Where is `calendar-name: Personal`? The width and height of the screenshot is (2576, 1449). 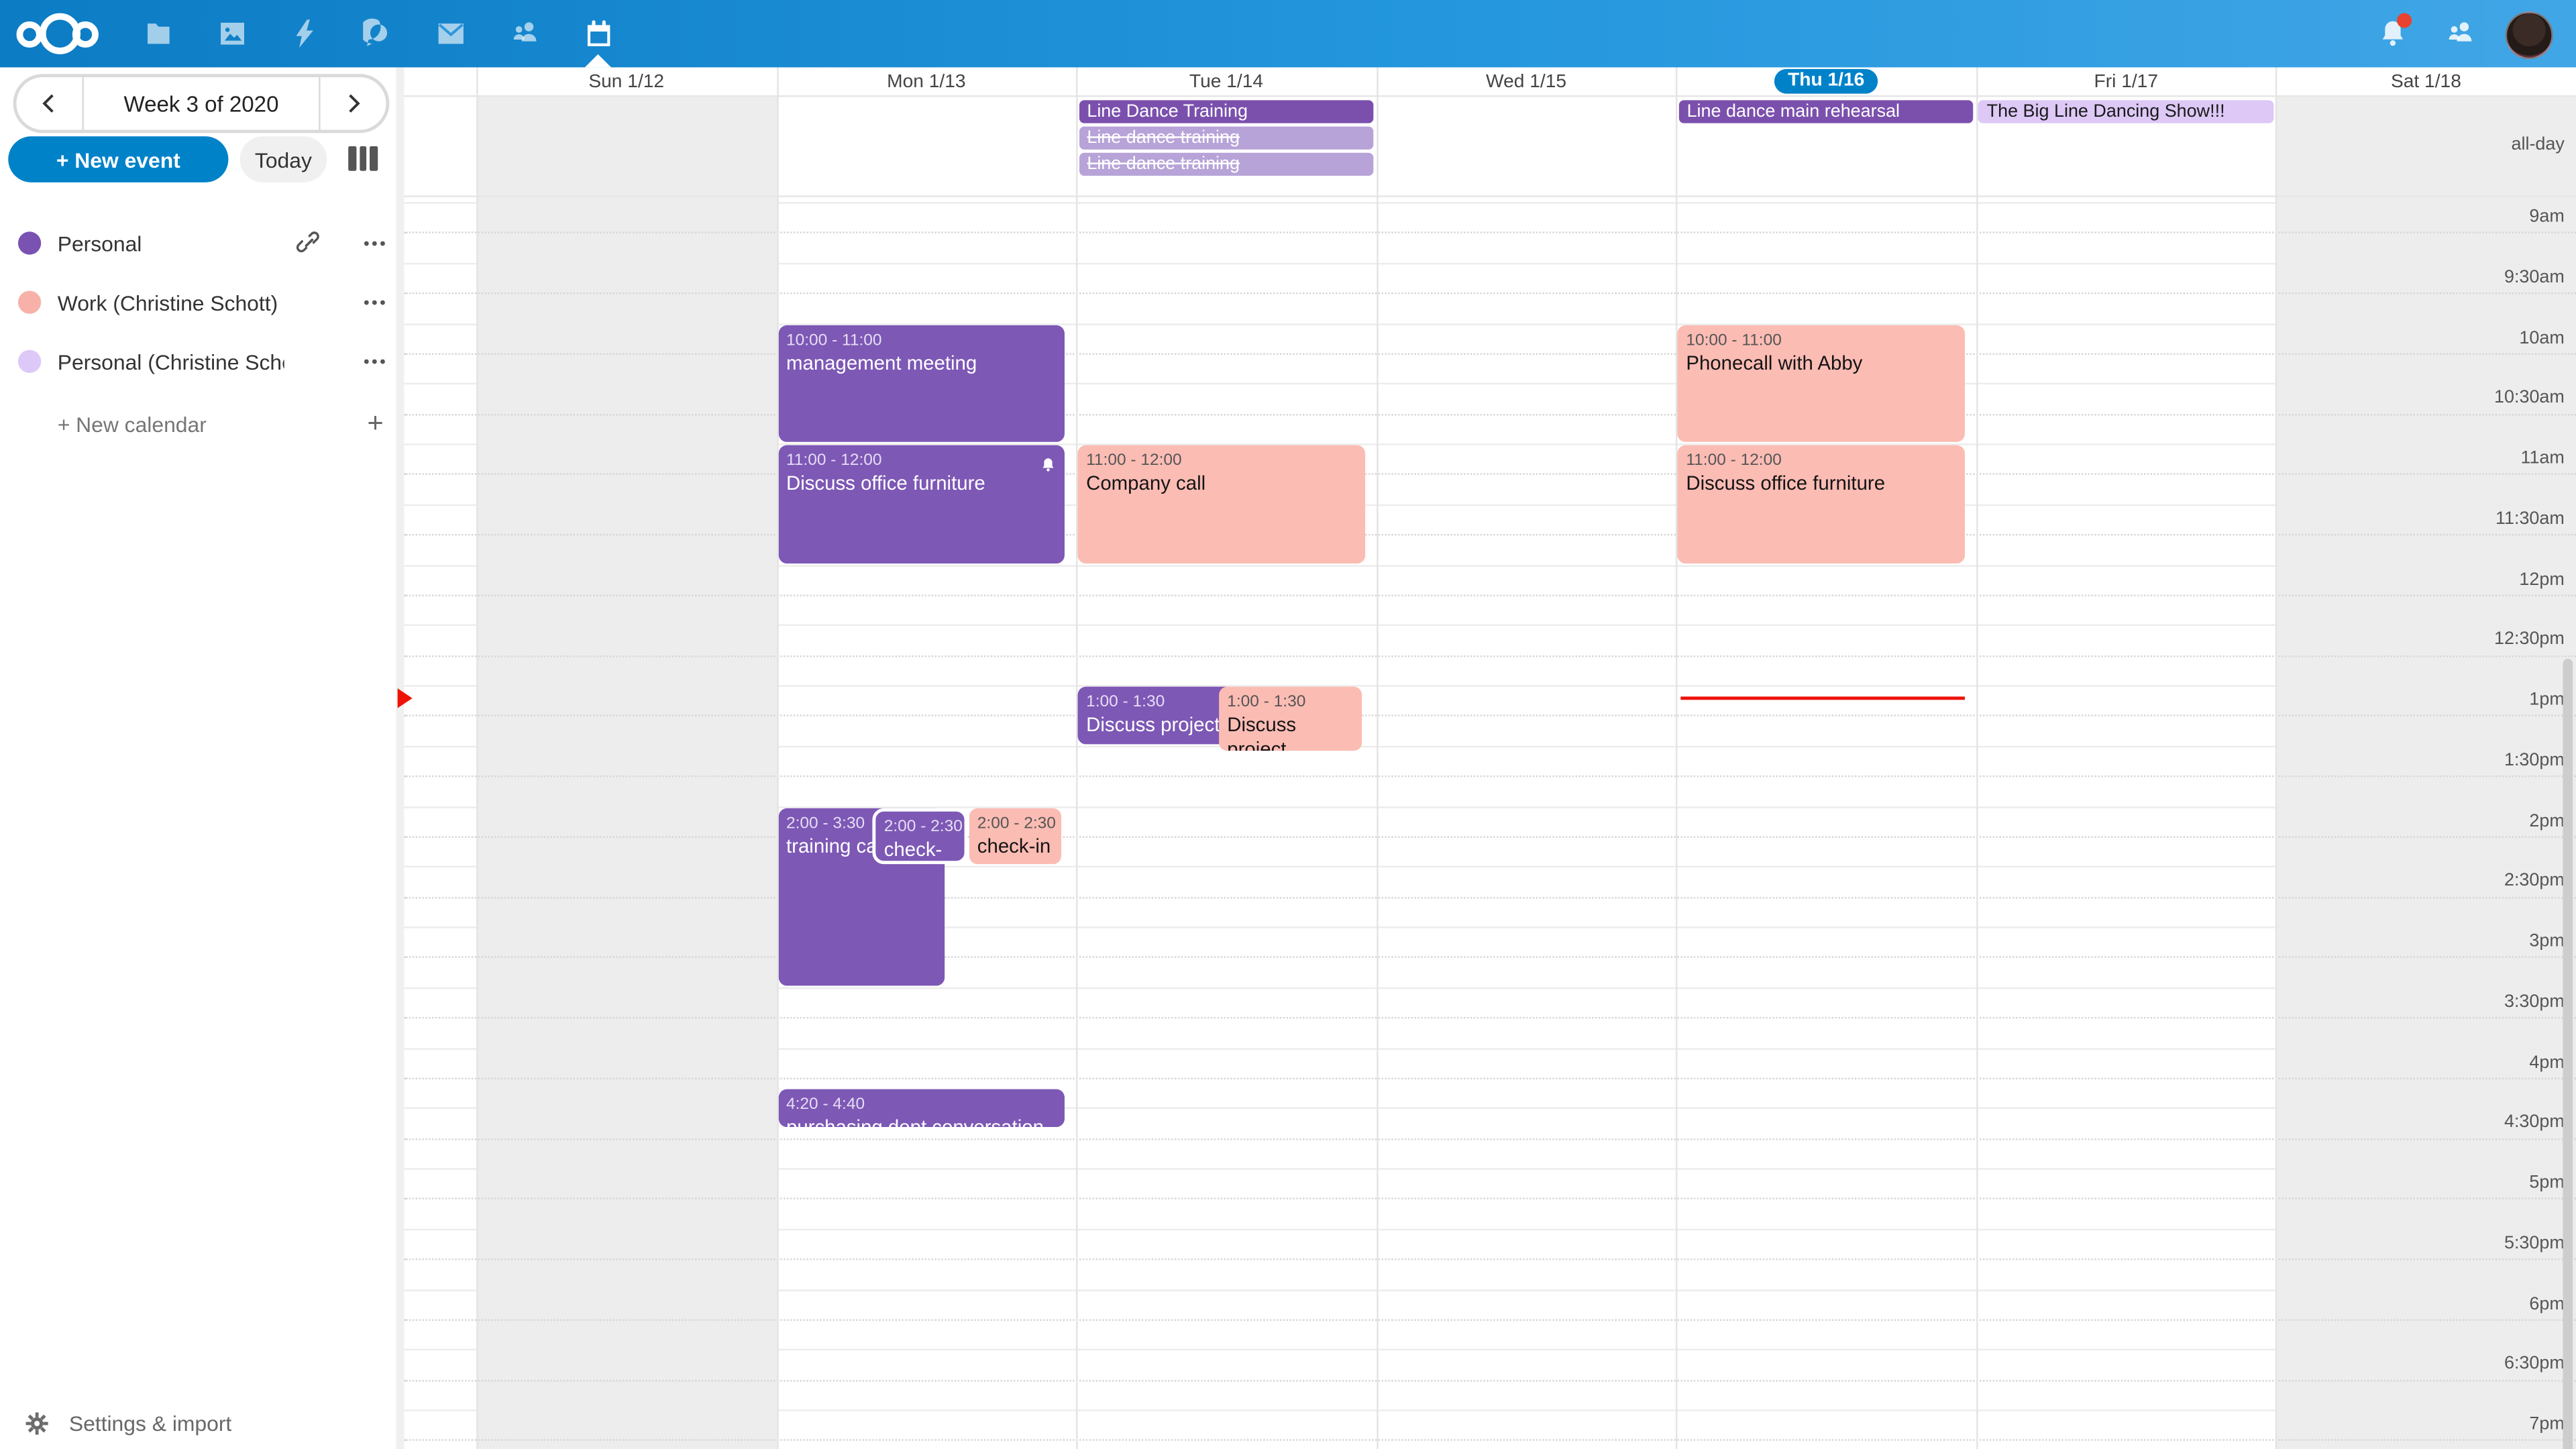
calendar-name: Personal is located at coordinates (99, 243).